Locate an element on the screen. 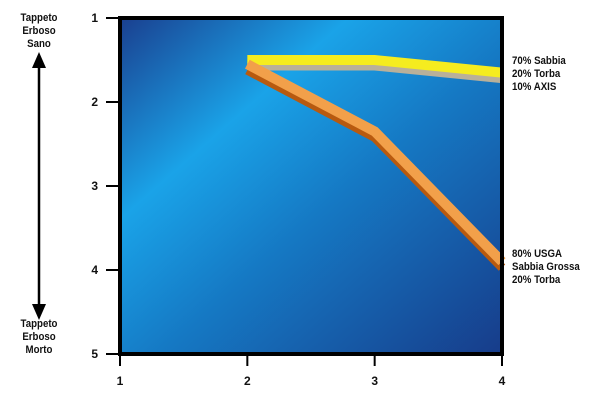 This screenshot has height=393, width=602. y-axis-bottom-label-line: Erboso is located at coordinates (39, 337).